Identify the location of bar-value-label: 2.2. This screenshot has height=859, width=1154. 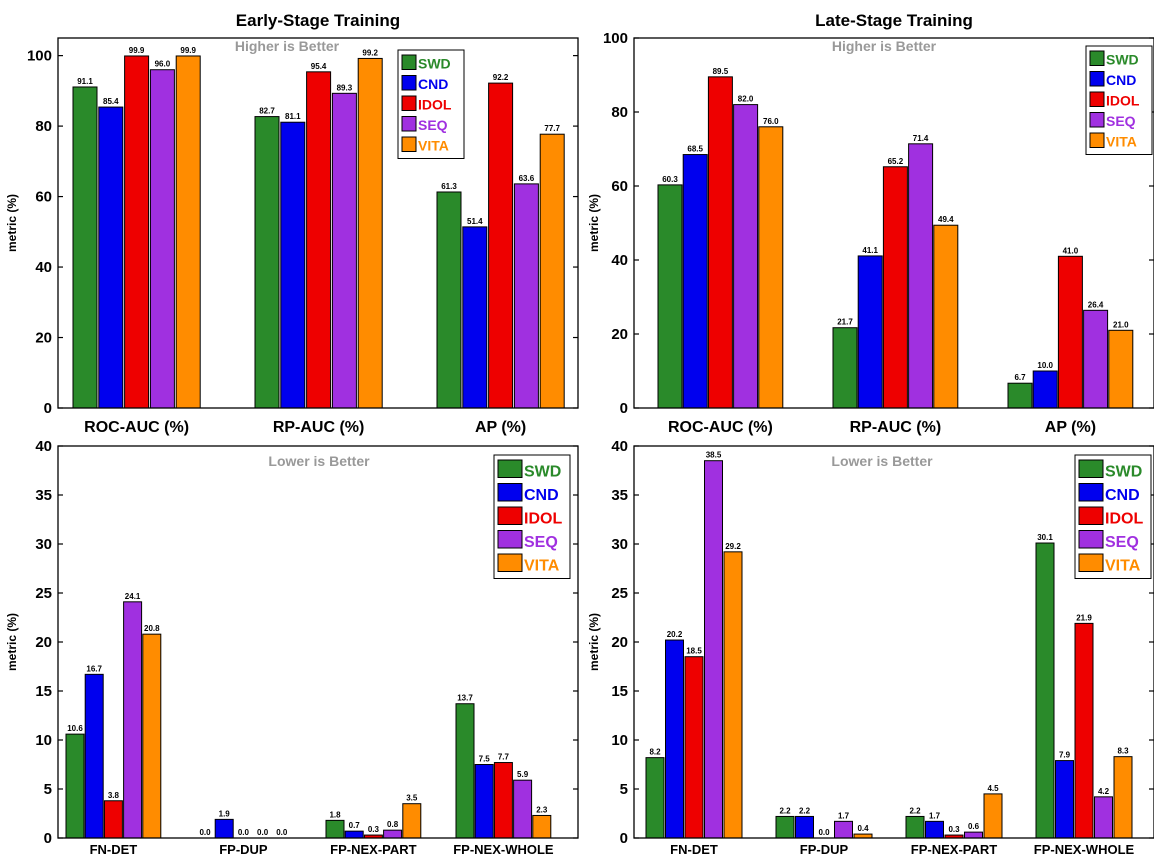
(805, 810).